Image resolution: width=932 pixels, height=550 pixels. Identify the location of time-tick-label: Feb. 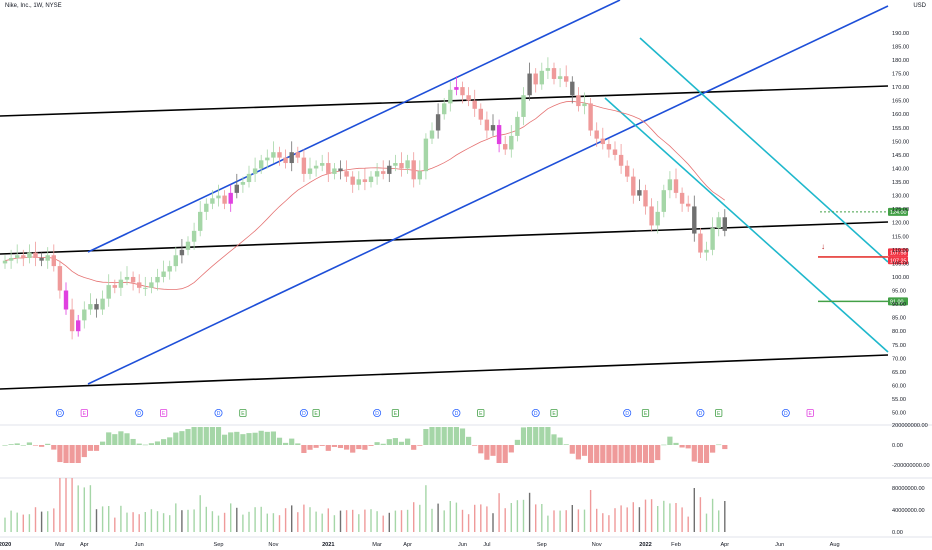
(676, 545).